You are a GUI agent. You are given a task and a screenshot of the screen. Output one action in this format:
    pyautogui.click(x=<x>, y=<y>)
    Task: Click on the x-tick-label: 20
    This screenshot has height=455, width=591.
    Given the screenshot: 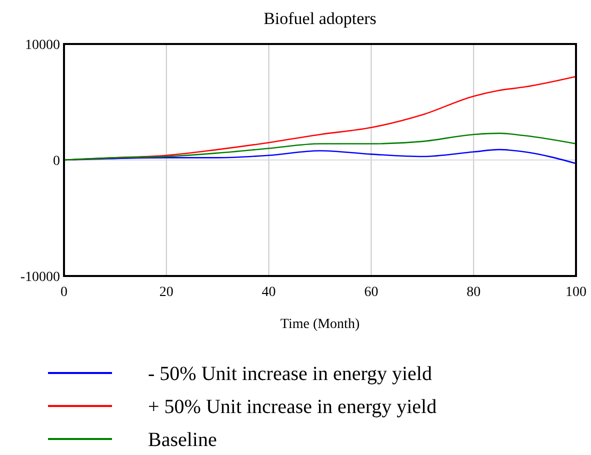 What is the action you would take?
    pyautogui.click(x=166, y=292)
    